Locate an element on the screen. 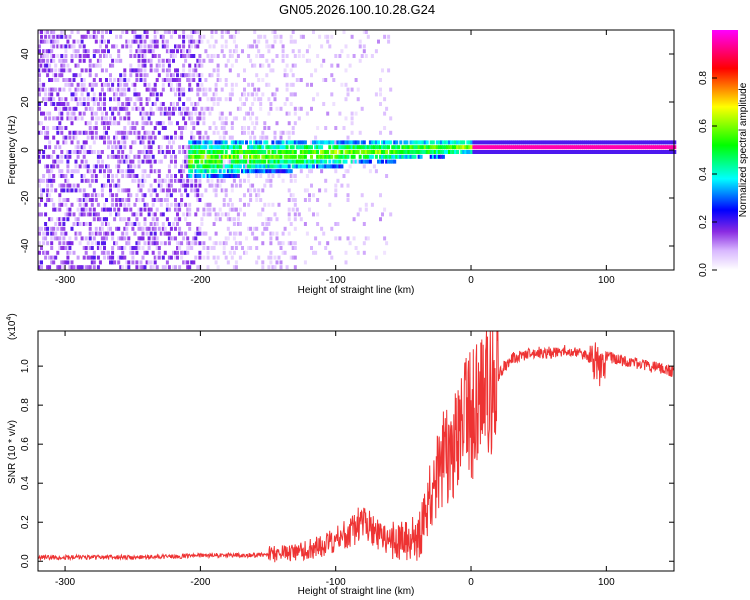 This screenshot has height=600, width=750. colorbar-label: Normalized spectral amplitude is located at coordinates (743, 149).